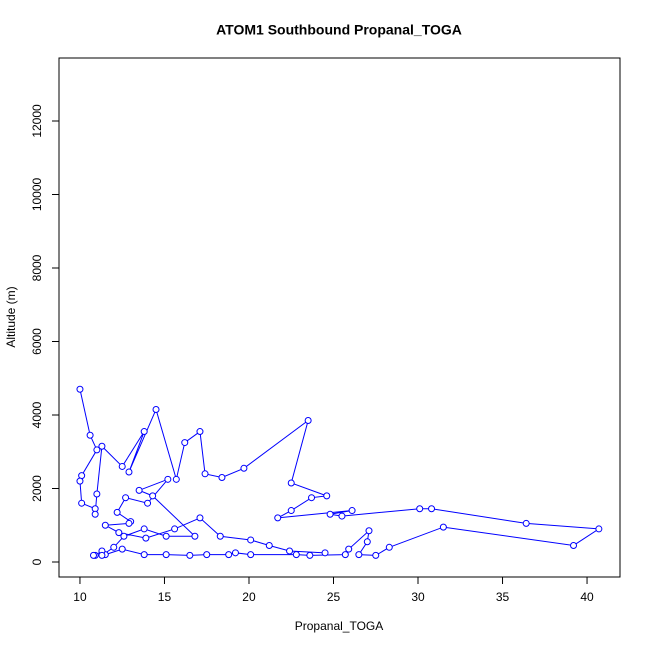 The image size is (650, 650). I want to click on y-tick-label: 10000, so click(37, 194).